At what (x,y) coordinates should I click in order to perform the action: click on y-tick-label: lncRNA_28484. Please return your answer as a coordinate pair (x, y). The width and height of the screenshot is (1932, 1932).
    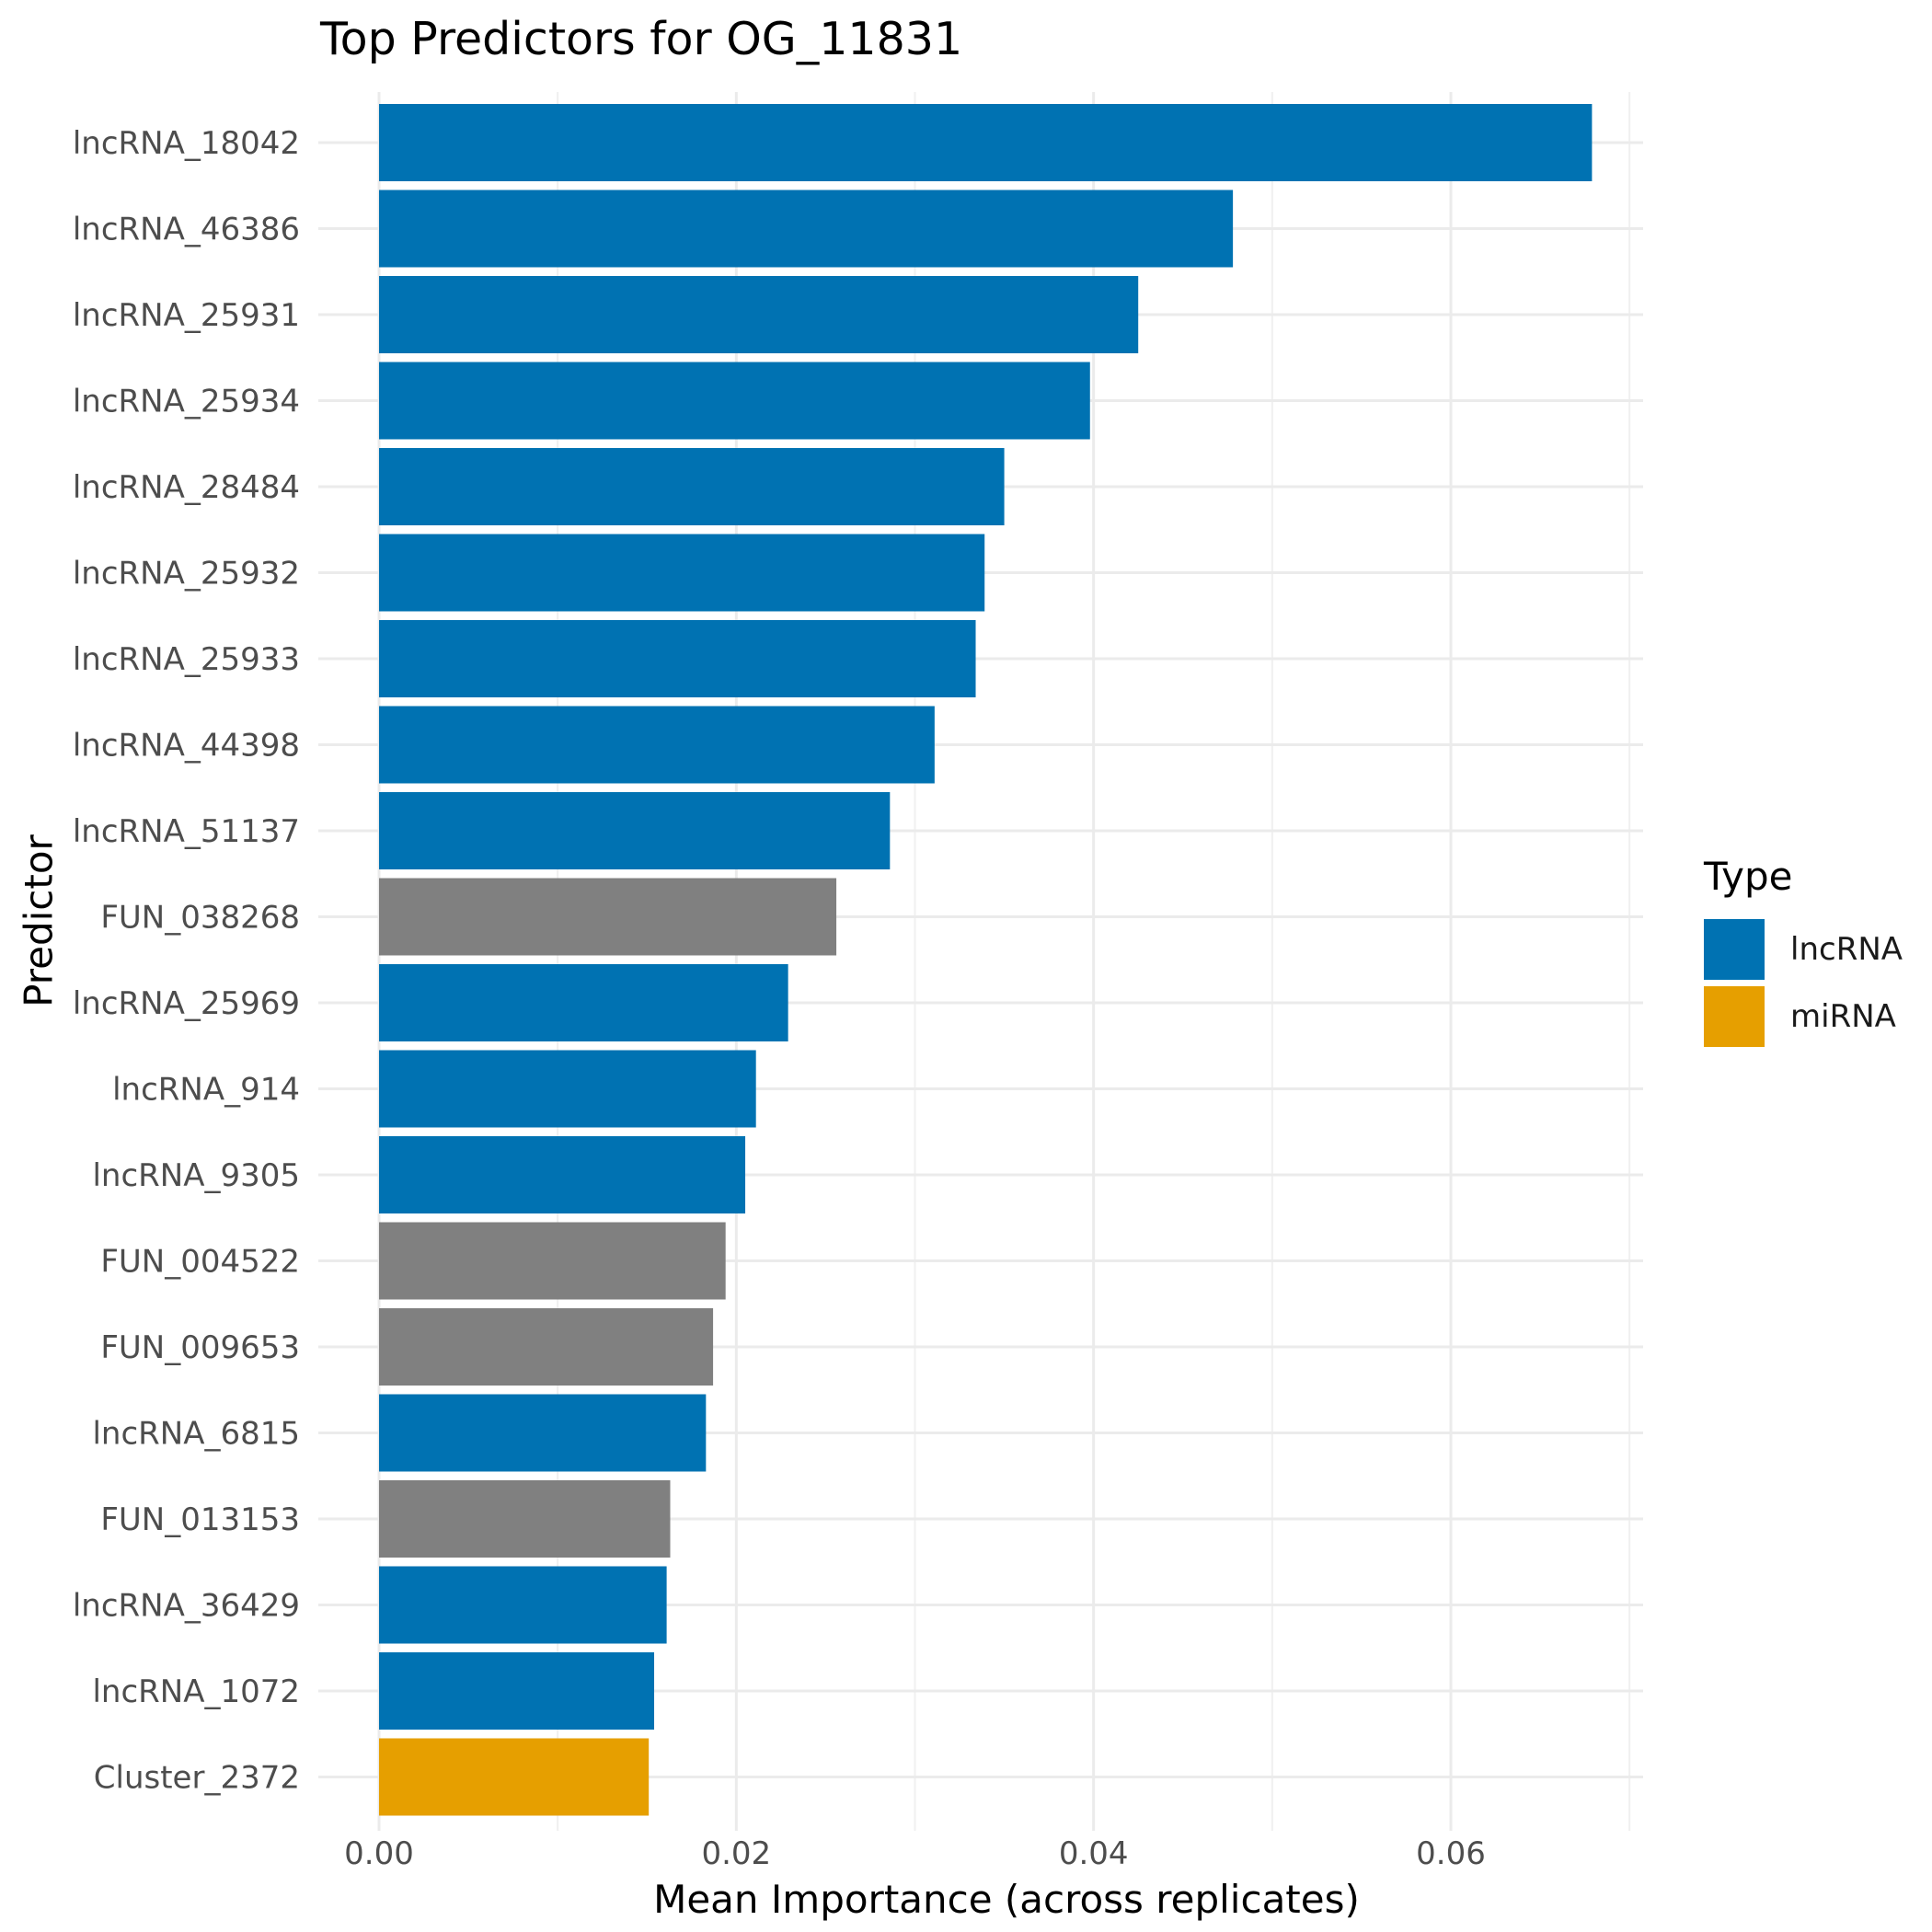
    Looking at the image, I should click on (186, 487).